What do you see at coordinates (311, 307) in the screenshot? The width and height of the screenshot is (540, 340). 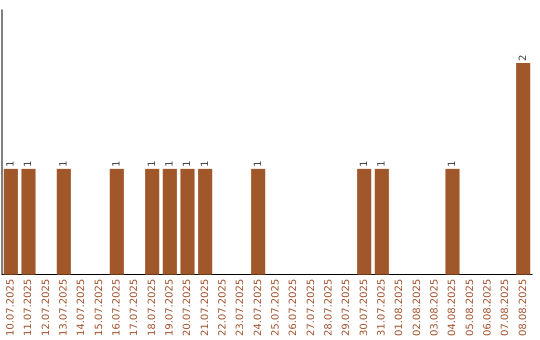 I see `x-tick-label: 27.07.2025` at bounding box center [311, 307].